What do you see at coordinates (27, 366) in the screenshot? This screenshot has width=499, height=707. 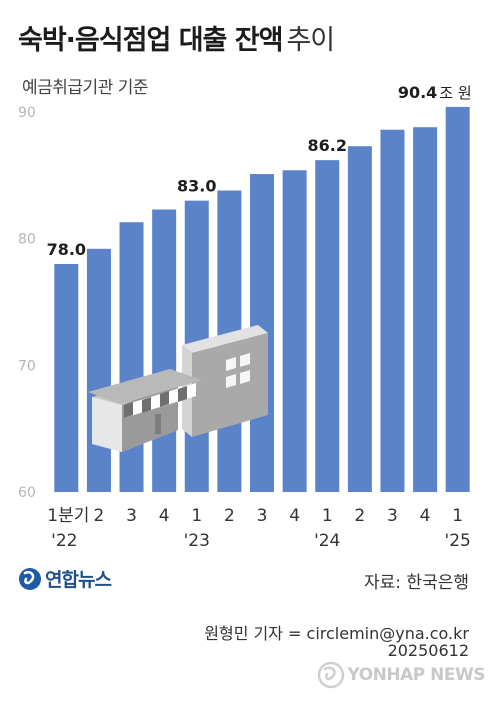 I see `y-tick-label: 70` at bounding box center [27, 366].